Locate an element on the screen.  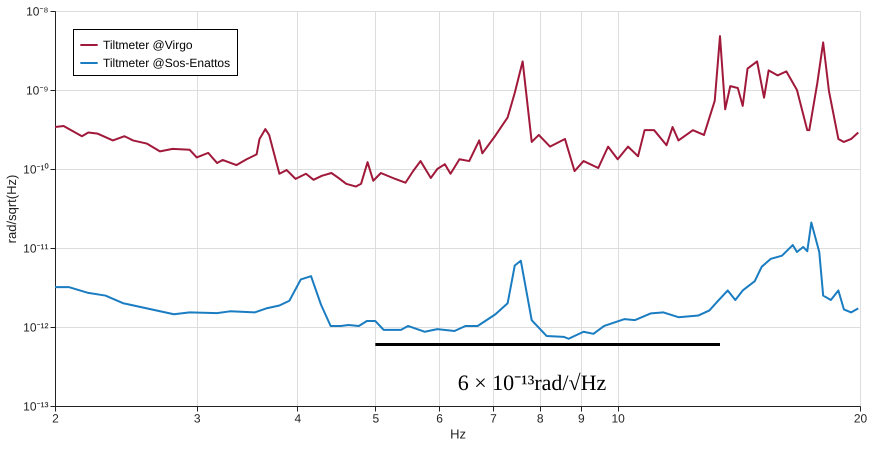
x-tick-label: 4 is located at coordinates (298, 419).